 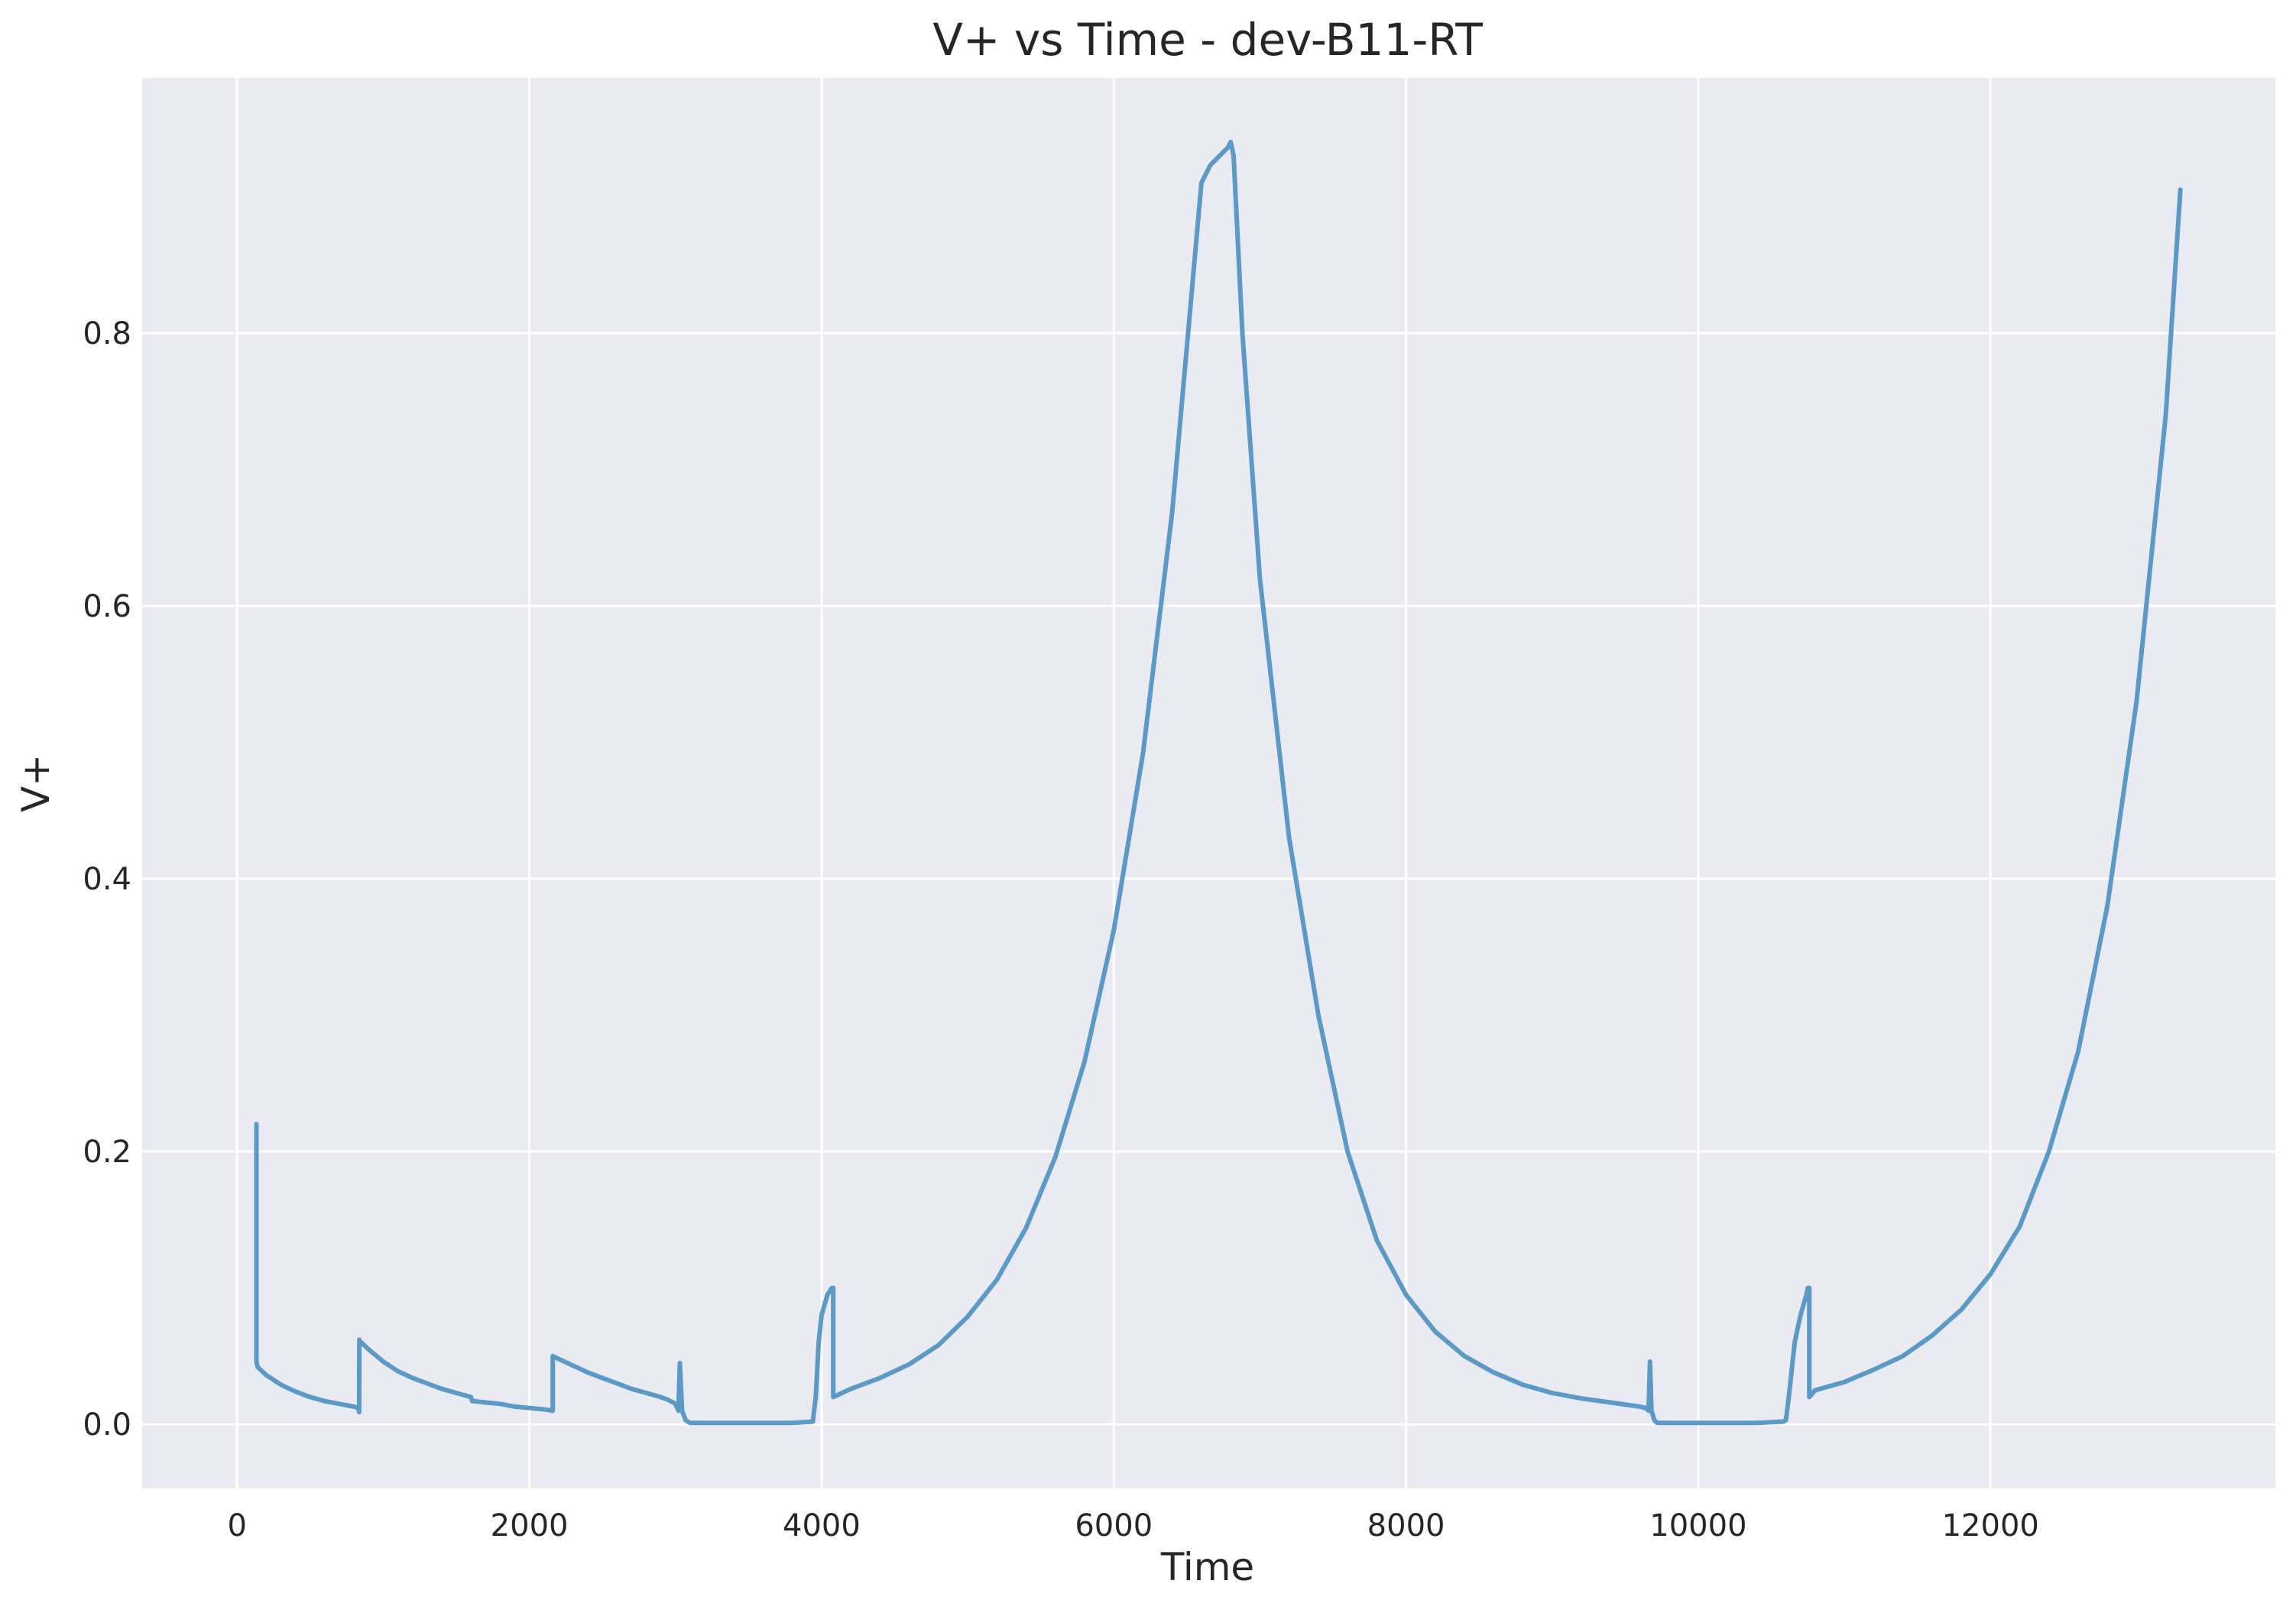 What do you see at coordinates (36, 783) in the screenshot?
I see `y-axis-label: V+` at bounding box center [36, 783].